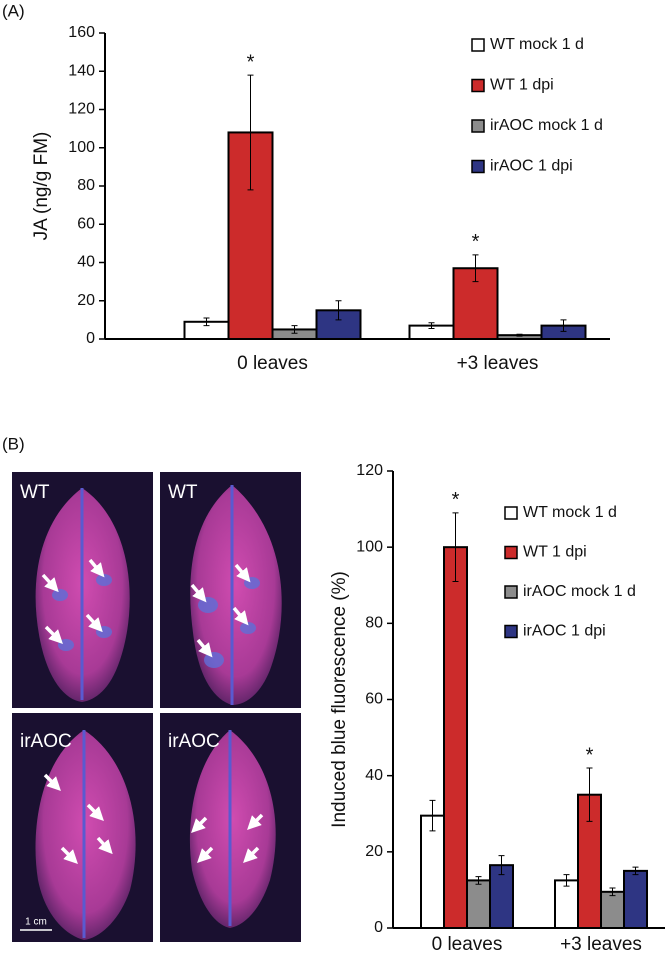 This screenshot has height=957, width=668. Describe the element at coordinates (81, 32) in the screenshot. I see `y-tick-label: 160` at that location.